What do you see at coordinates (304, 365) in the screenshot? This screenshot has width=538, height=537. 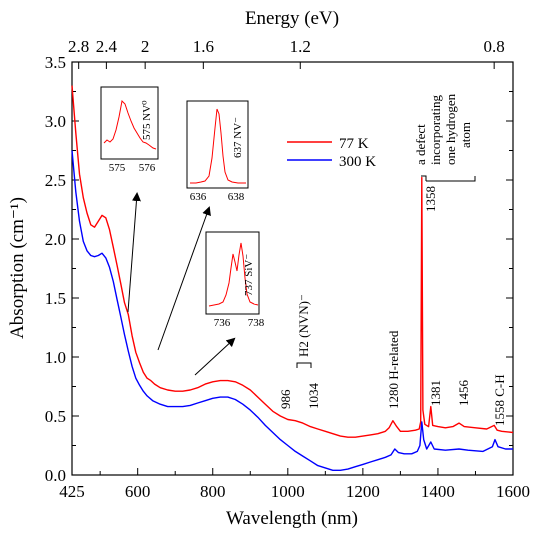 I see `bracket-h2` at bounding box center [304, 365].